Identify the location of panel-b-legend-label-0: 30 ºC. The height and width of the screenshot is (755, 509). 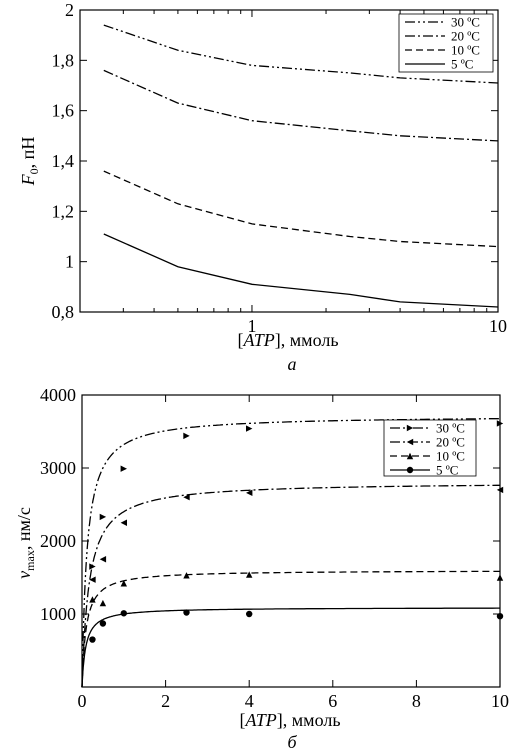
(450, 428).